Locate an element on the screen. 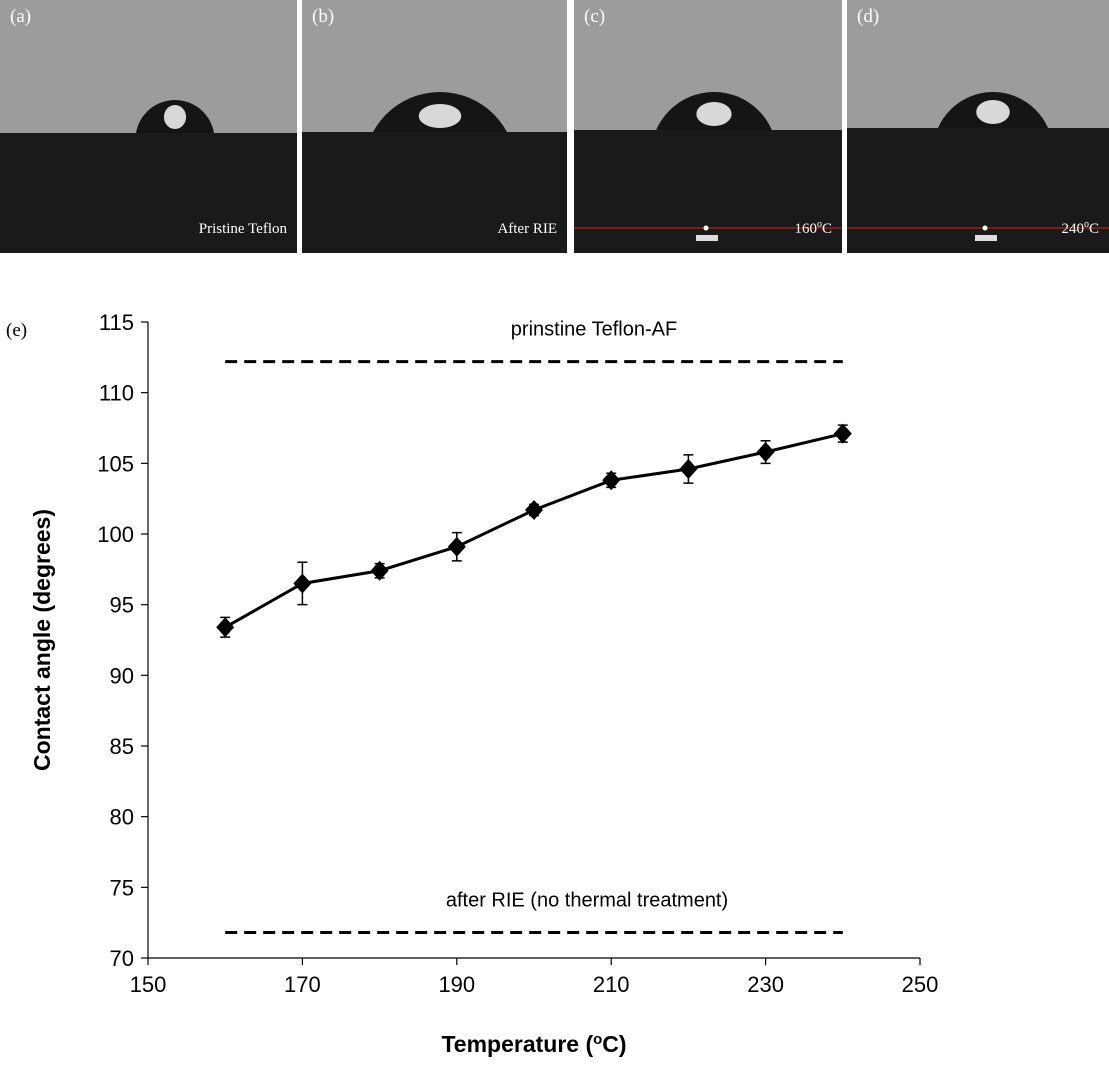 The image size is (1109, 1066). panel-caption: After RIE is located at coordinates (527, 229).